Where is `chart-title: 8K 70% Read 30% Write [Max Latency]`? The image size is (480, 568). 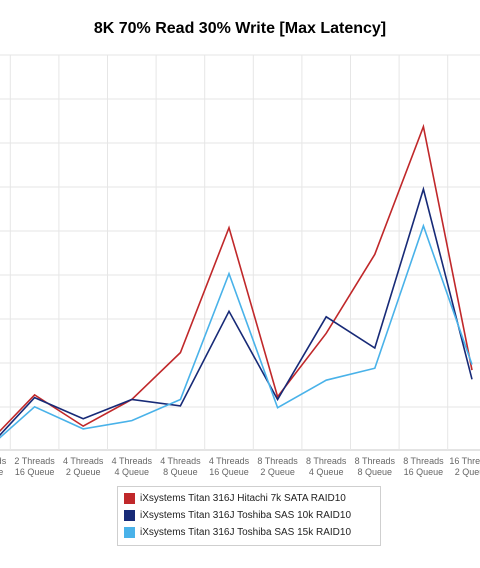 chart-title: 8K 70% Read 30% Write [Max Latency] is located at coordinates (240, 28).